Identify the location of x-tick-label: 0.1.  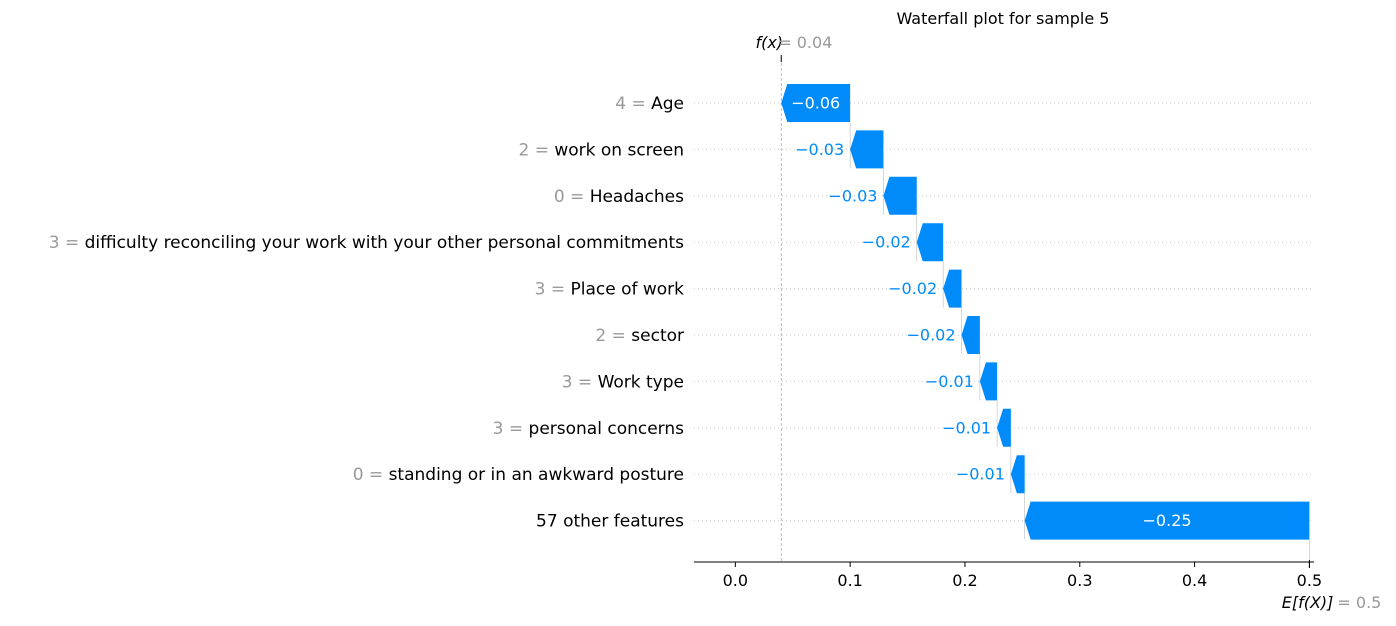
(849, 580).